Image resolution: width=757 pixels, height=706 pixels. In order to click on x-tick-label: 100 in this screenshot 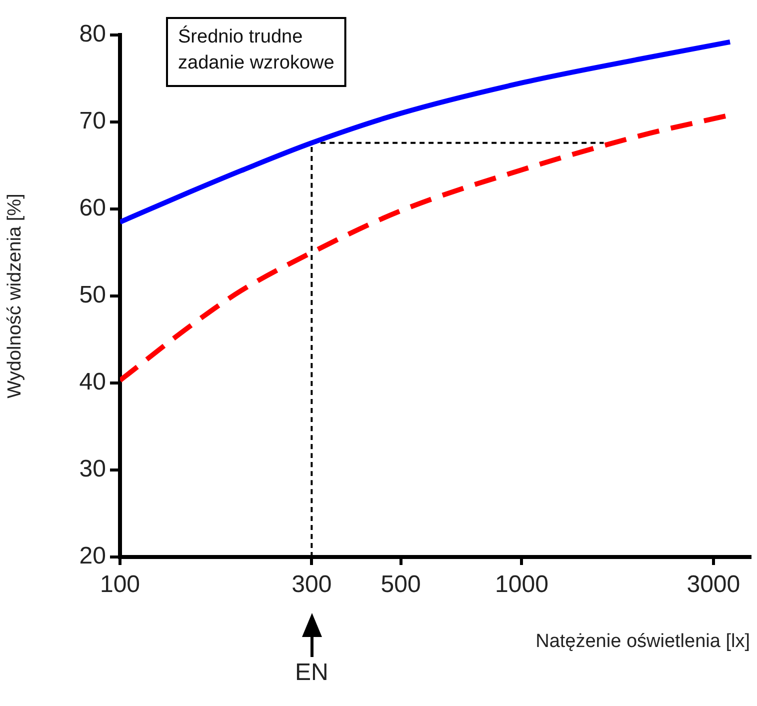, I will do `click(120, 584)`.